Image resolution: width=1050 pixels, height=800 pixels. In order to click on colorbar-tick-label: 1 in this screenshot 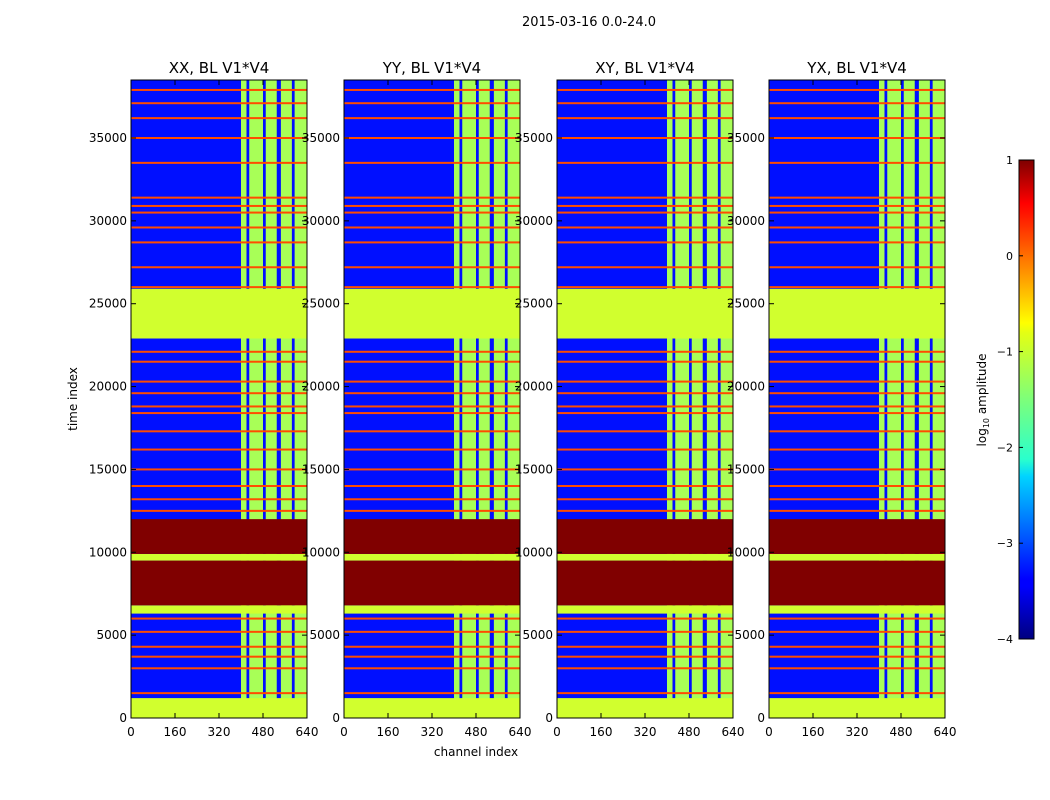, I will do `click(1009, 160)`.